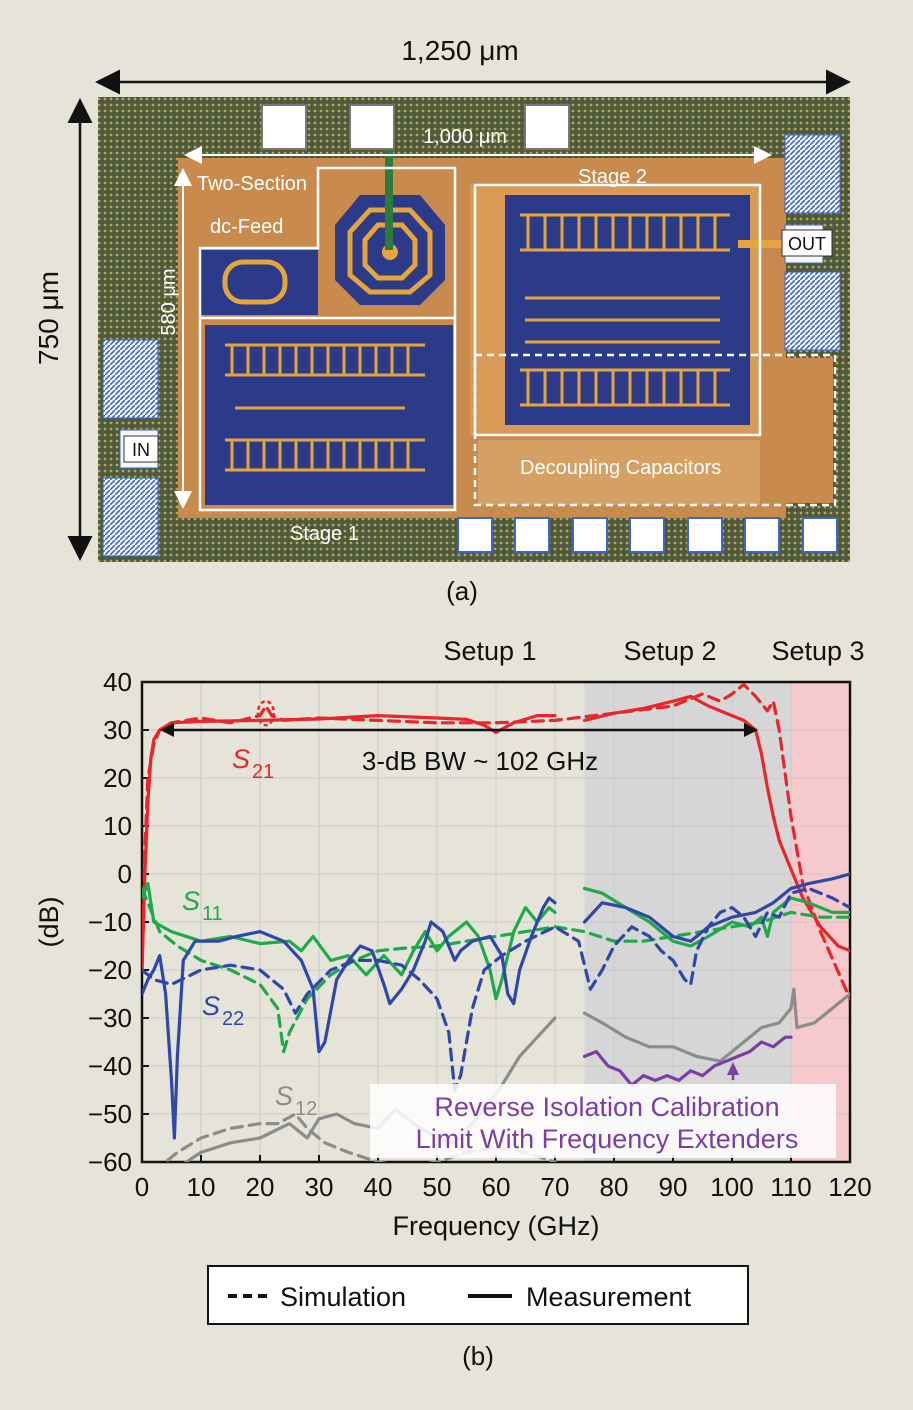  What do you see at coordinates (790, 1187) in the screenshot?
I see `x-tick-label: 110` at bounding box center [790, 1187].